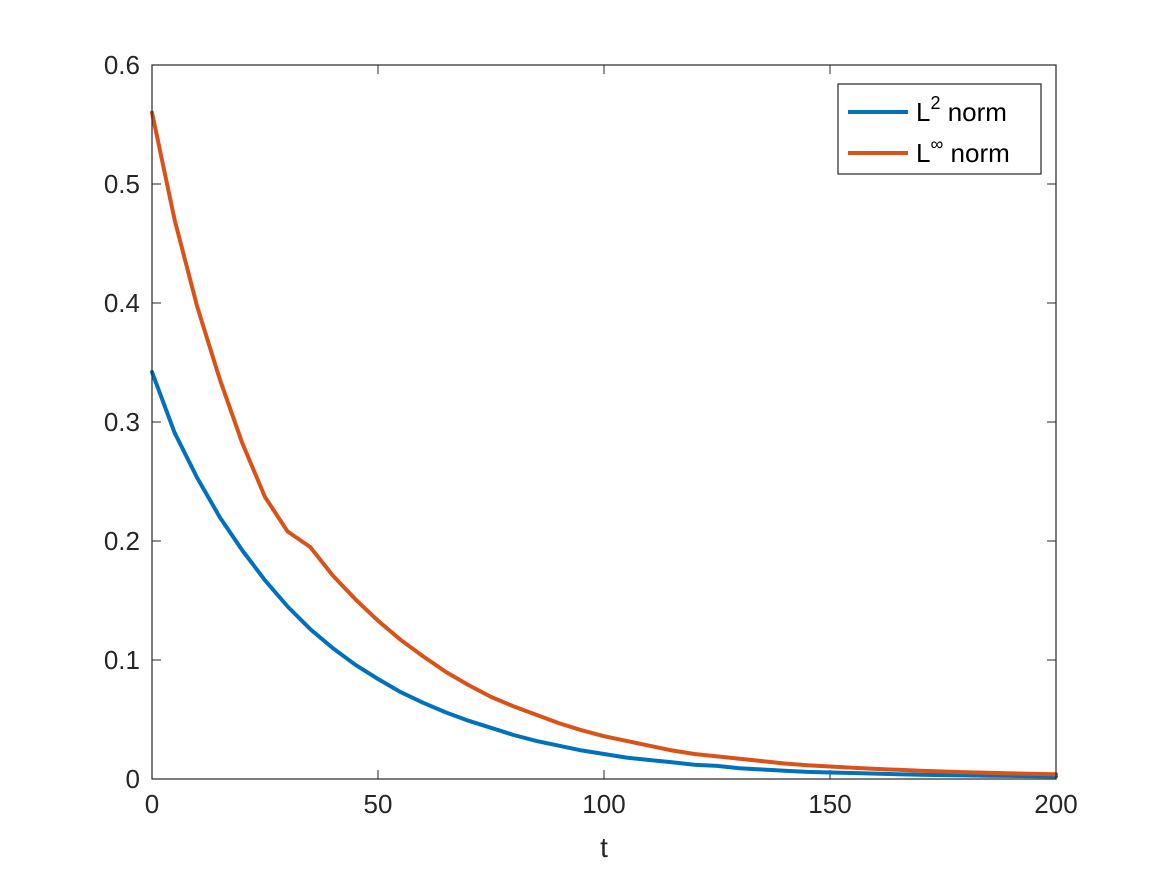  Describe the element at coordinates (939, 129) in the screenshot. I see `legend-box` at that location.